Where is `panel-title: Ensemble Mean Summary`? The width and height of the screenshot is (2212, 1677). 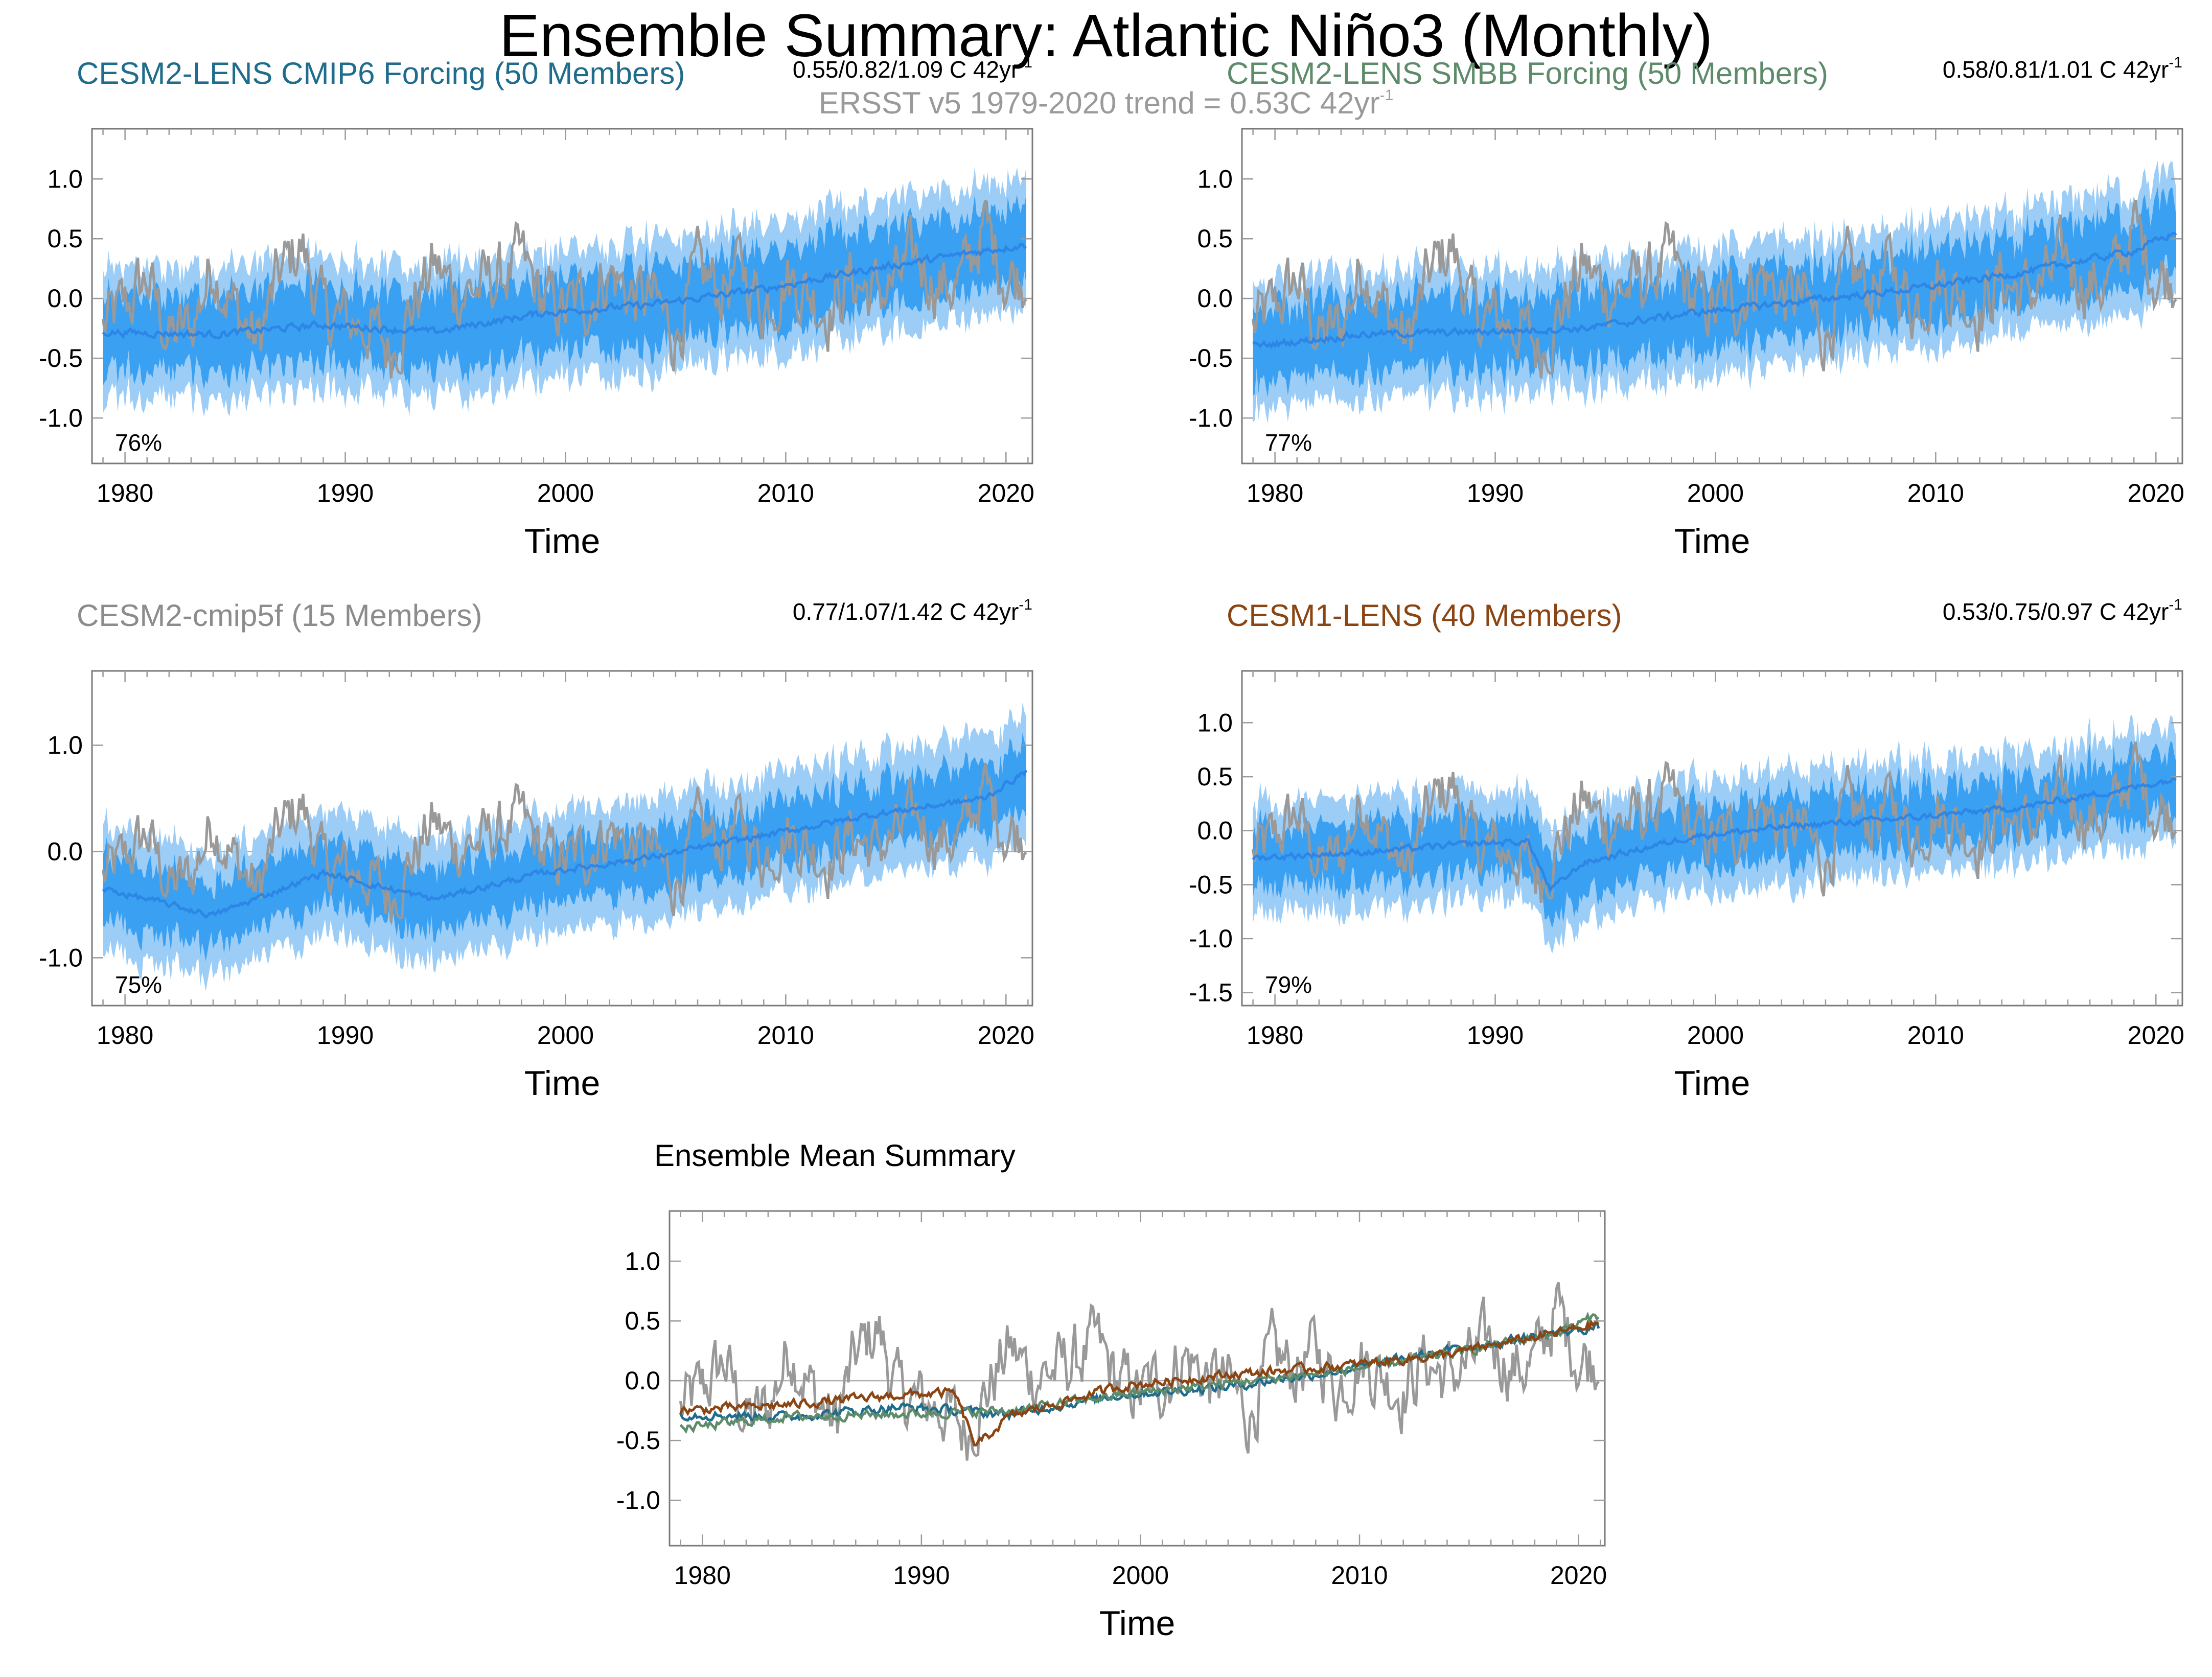
panel-title: Ensemble Mean Summary is located at coordinates (835, 1155).